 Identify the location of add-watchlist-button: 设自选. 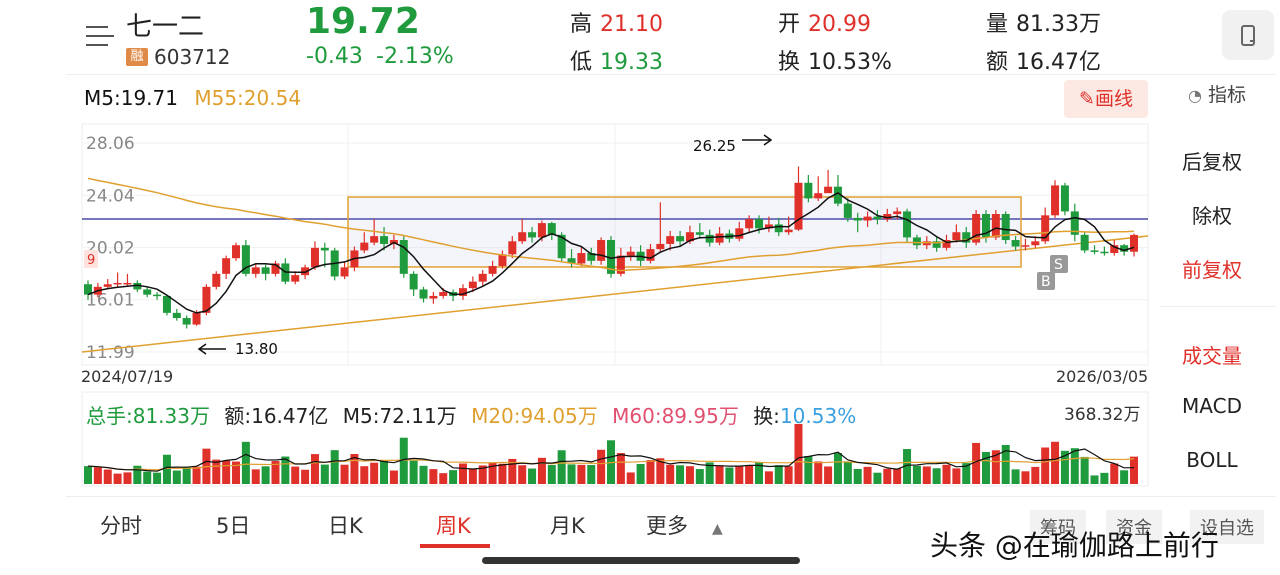
(1227, 527).